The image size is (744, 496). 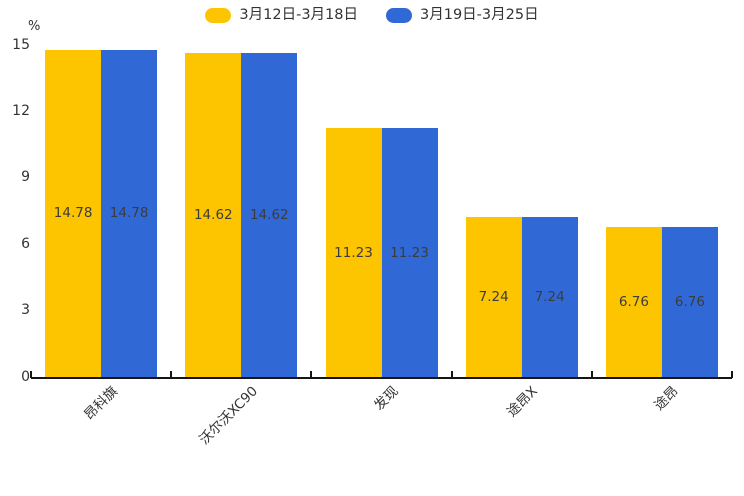 I want to click on y-axis-tick-label: 3, so click(x=25, y=310).